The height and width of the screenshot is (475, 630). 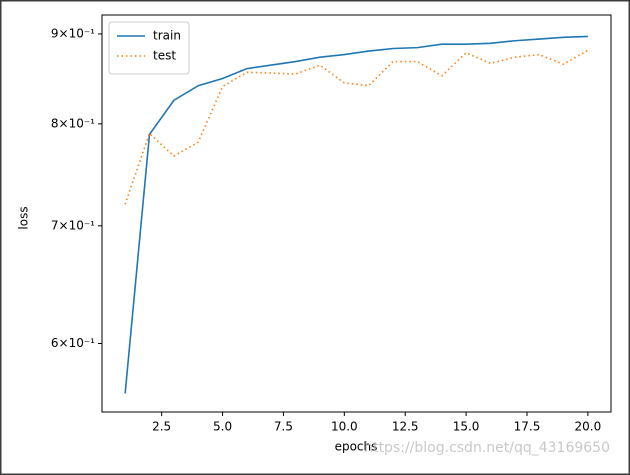 I want to click on watermark: https://blog.csdn.net/qq_43169650, so click(x=487, y=448).